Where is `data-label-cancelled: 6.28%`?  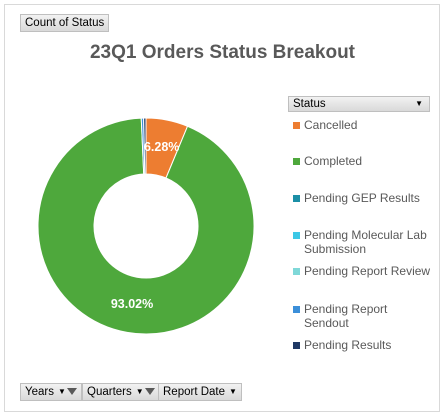
data-label-cancelled: 6.28% is located at coordinates (161, 147).